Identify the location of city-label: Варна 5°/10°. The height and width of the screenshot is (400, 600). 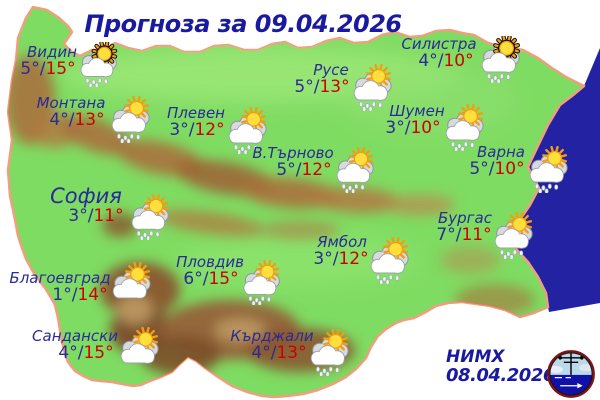
(498, 161).